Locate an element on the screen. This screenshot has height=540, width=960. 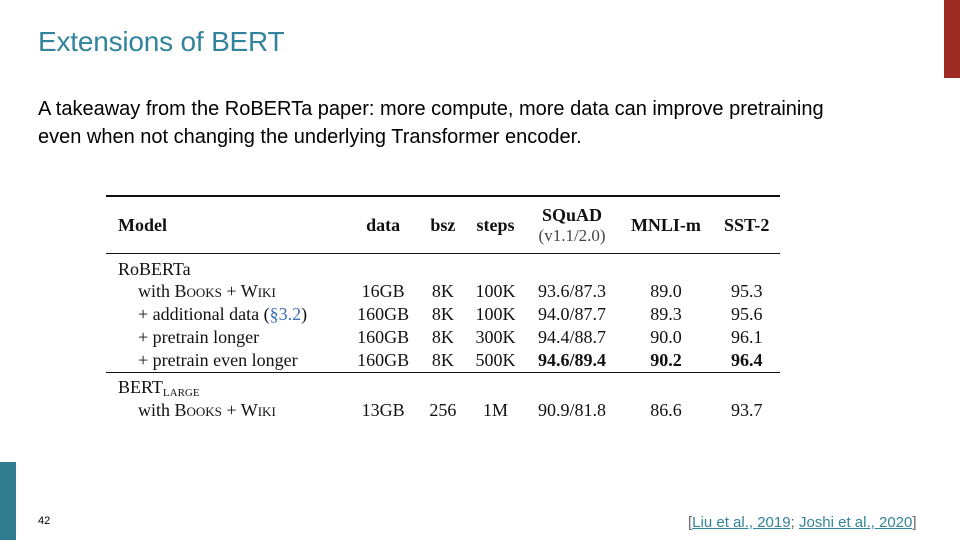
cell-sst: 93.7 is located at coordinates (746, 410).